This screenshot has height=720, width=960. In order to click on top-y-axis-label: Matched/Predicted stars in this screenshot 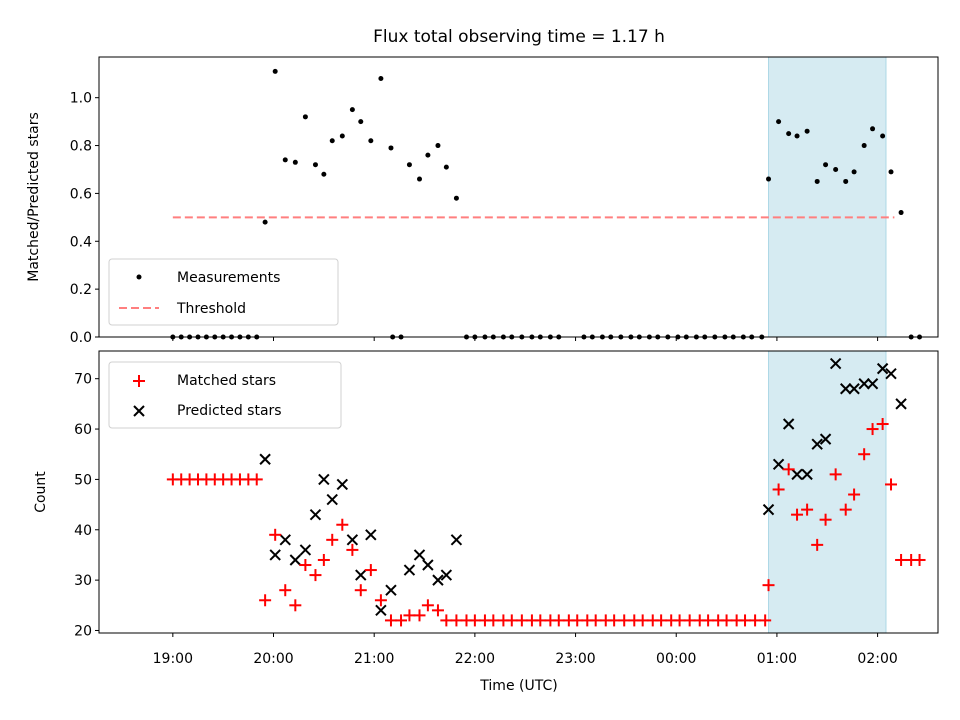, I will do `click(34, 197)`.